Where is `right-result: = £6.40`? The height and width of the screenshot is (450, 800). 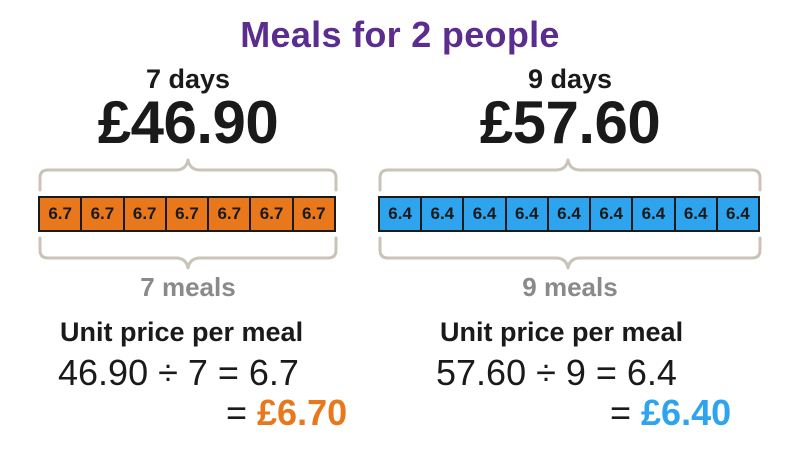
right-result: = £6.40 is located at coordinates (670, 413).